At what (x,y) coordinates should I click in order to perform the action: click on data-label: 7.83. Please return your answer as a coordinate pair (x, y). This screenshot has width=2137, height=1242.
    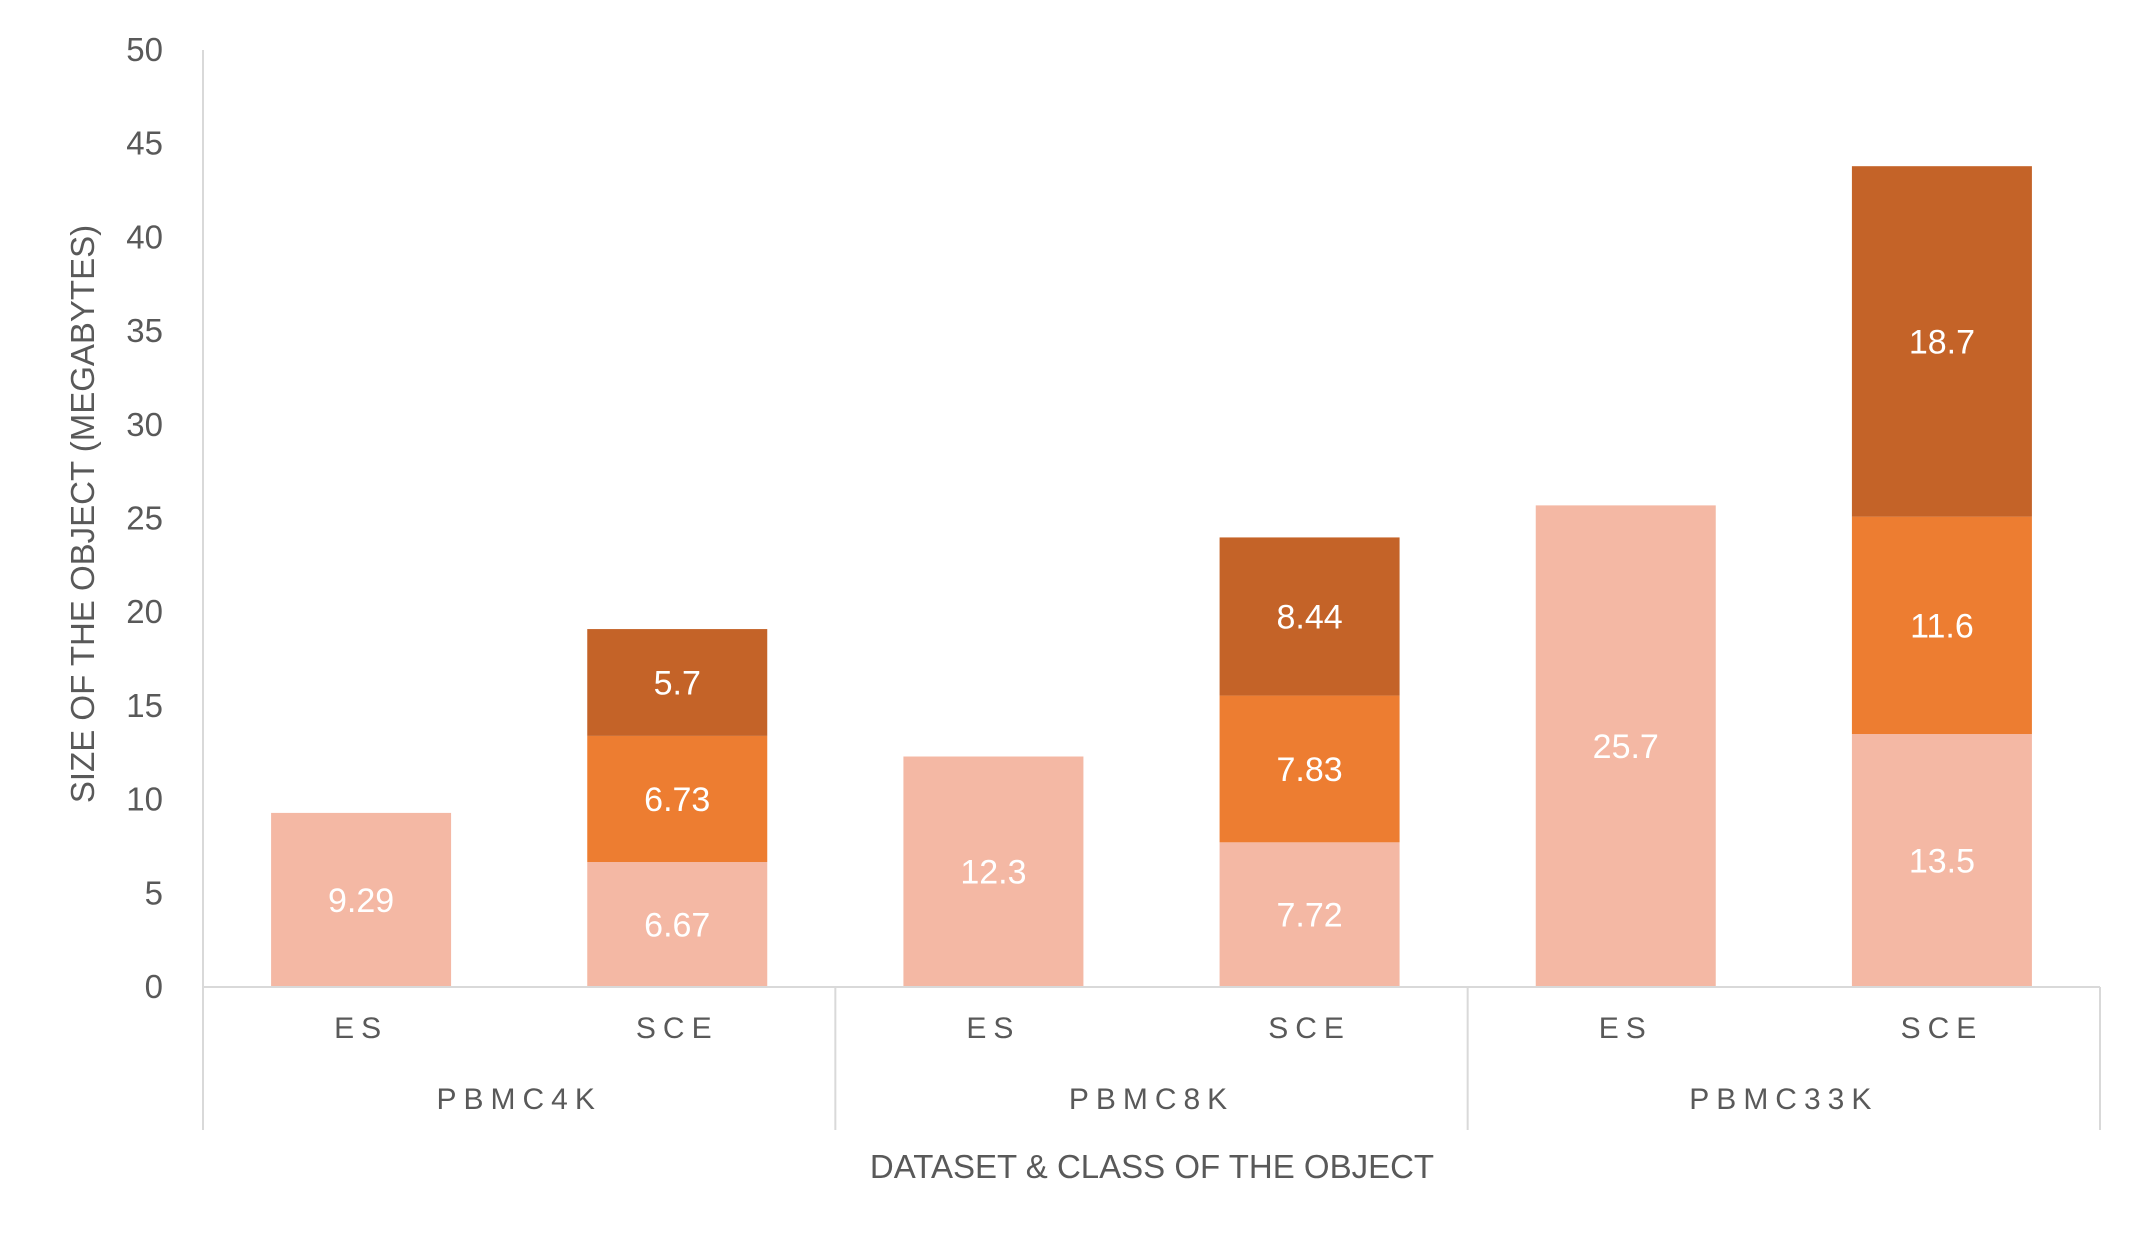
    Looking at the image, I should click on (1309, 770).